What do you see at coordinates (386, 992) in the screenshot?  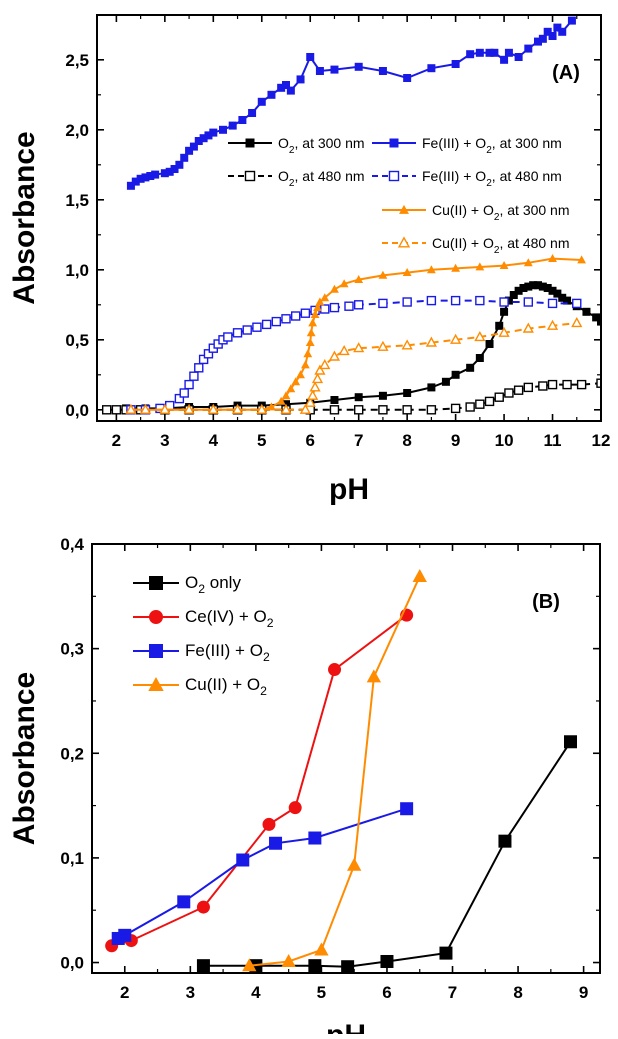 I see `x-tick-label: 6` at bounding box center [386, 992].